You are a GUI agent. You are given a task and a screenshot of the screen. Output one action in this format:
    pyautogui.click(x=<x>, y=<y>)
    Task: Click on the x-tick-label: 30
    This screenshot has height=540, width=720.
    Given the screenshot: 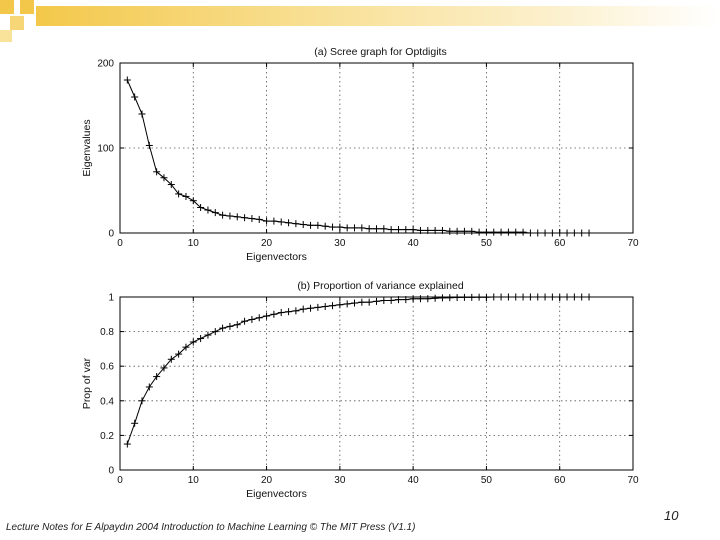 What is the action you would take?
    pyautogui.click(x=340, y=480)
    